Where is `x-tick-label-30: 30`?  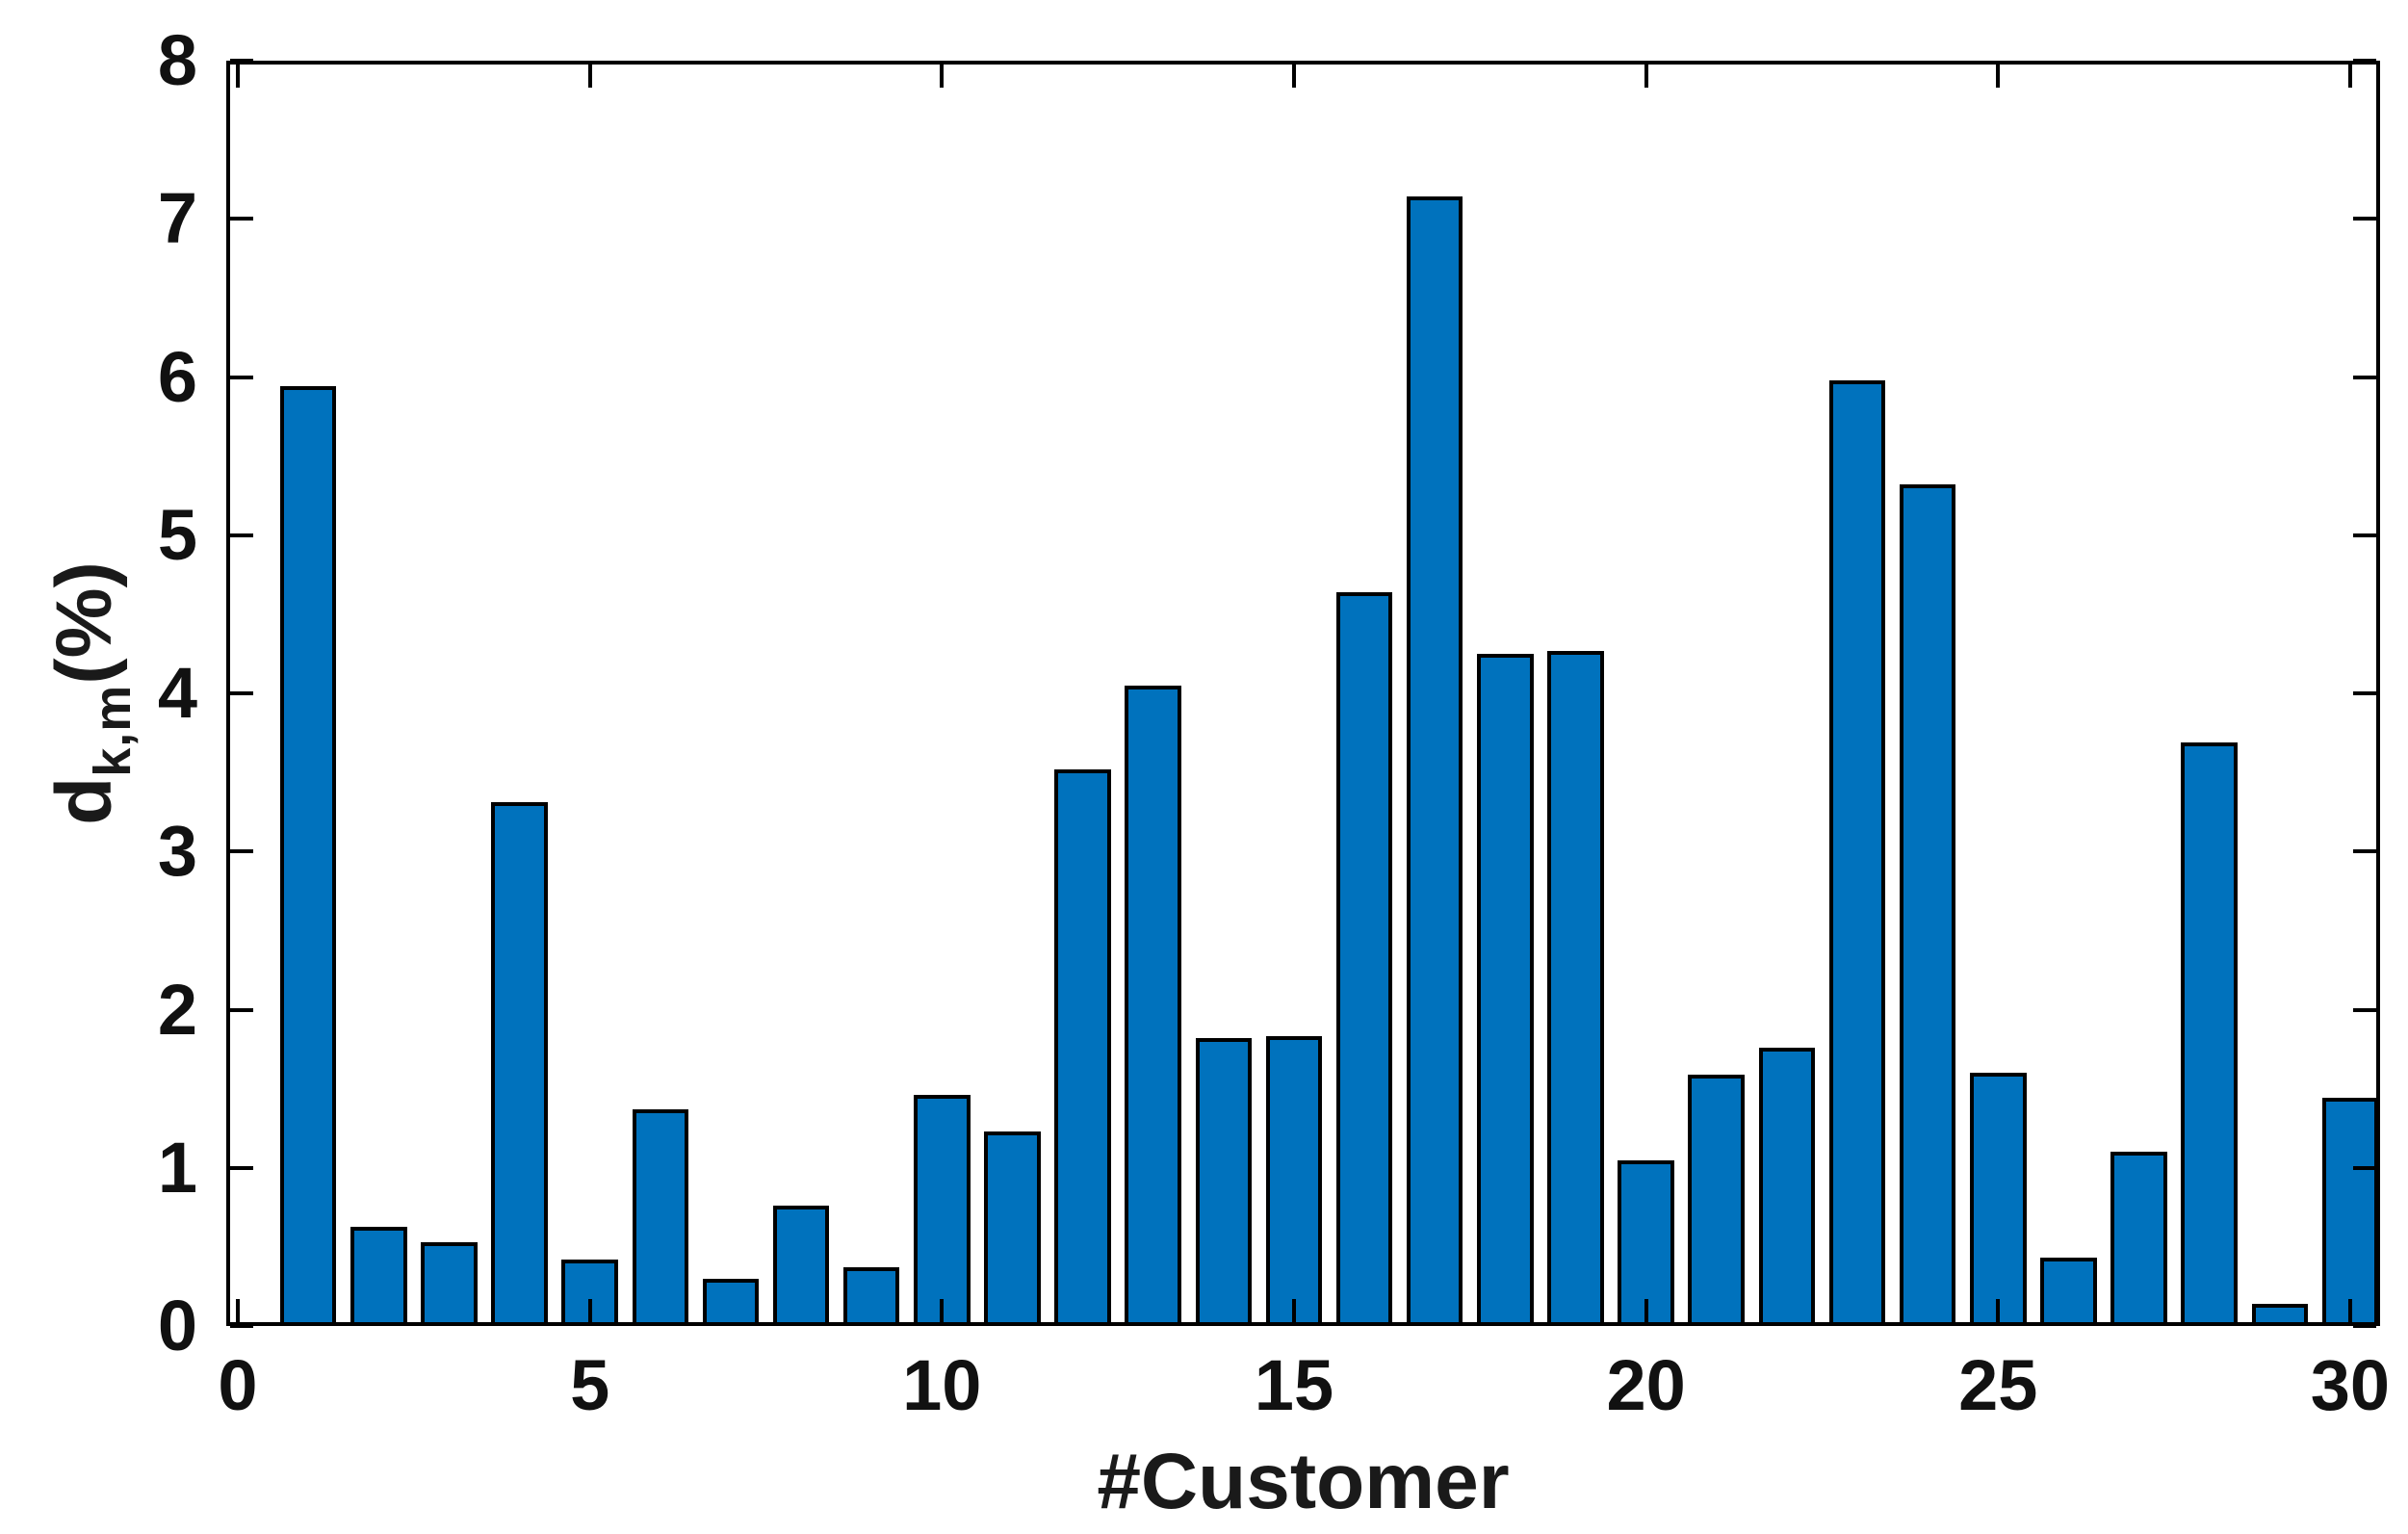 x-tick-label-30: 30 is located at coordinates (2351, 1385).